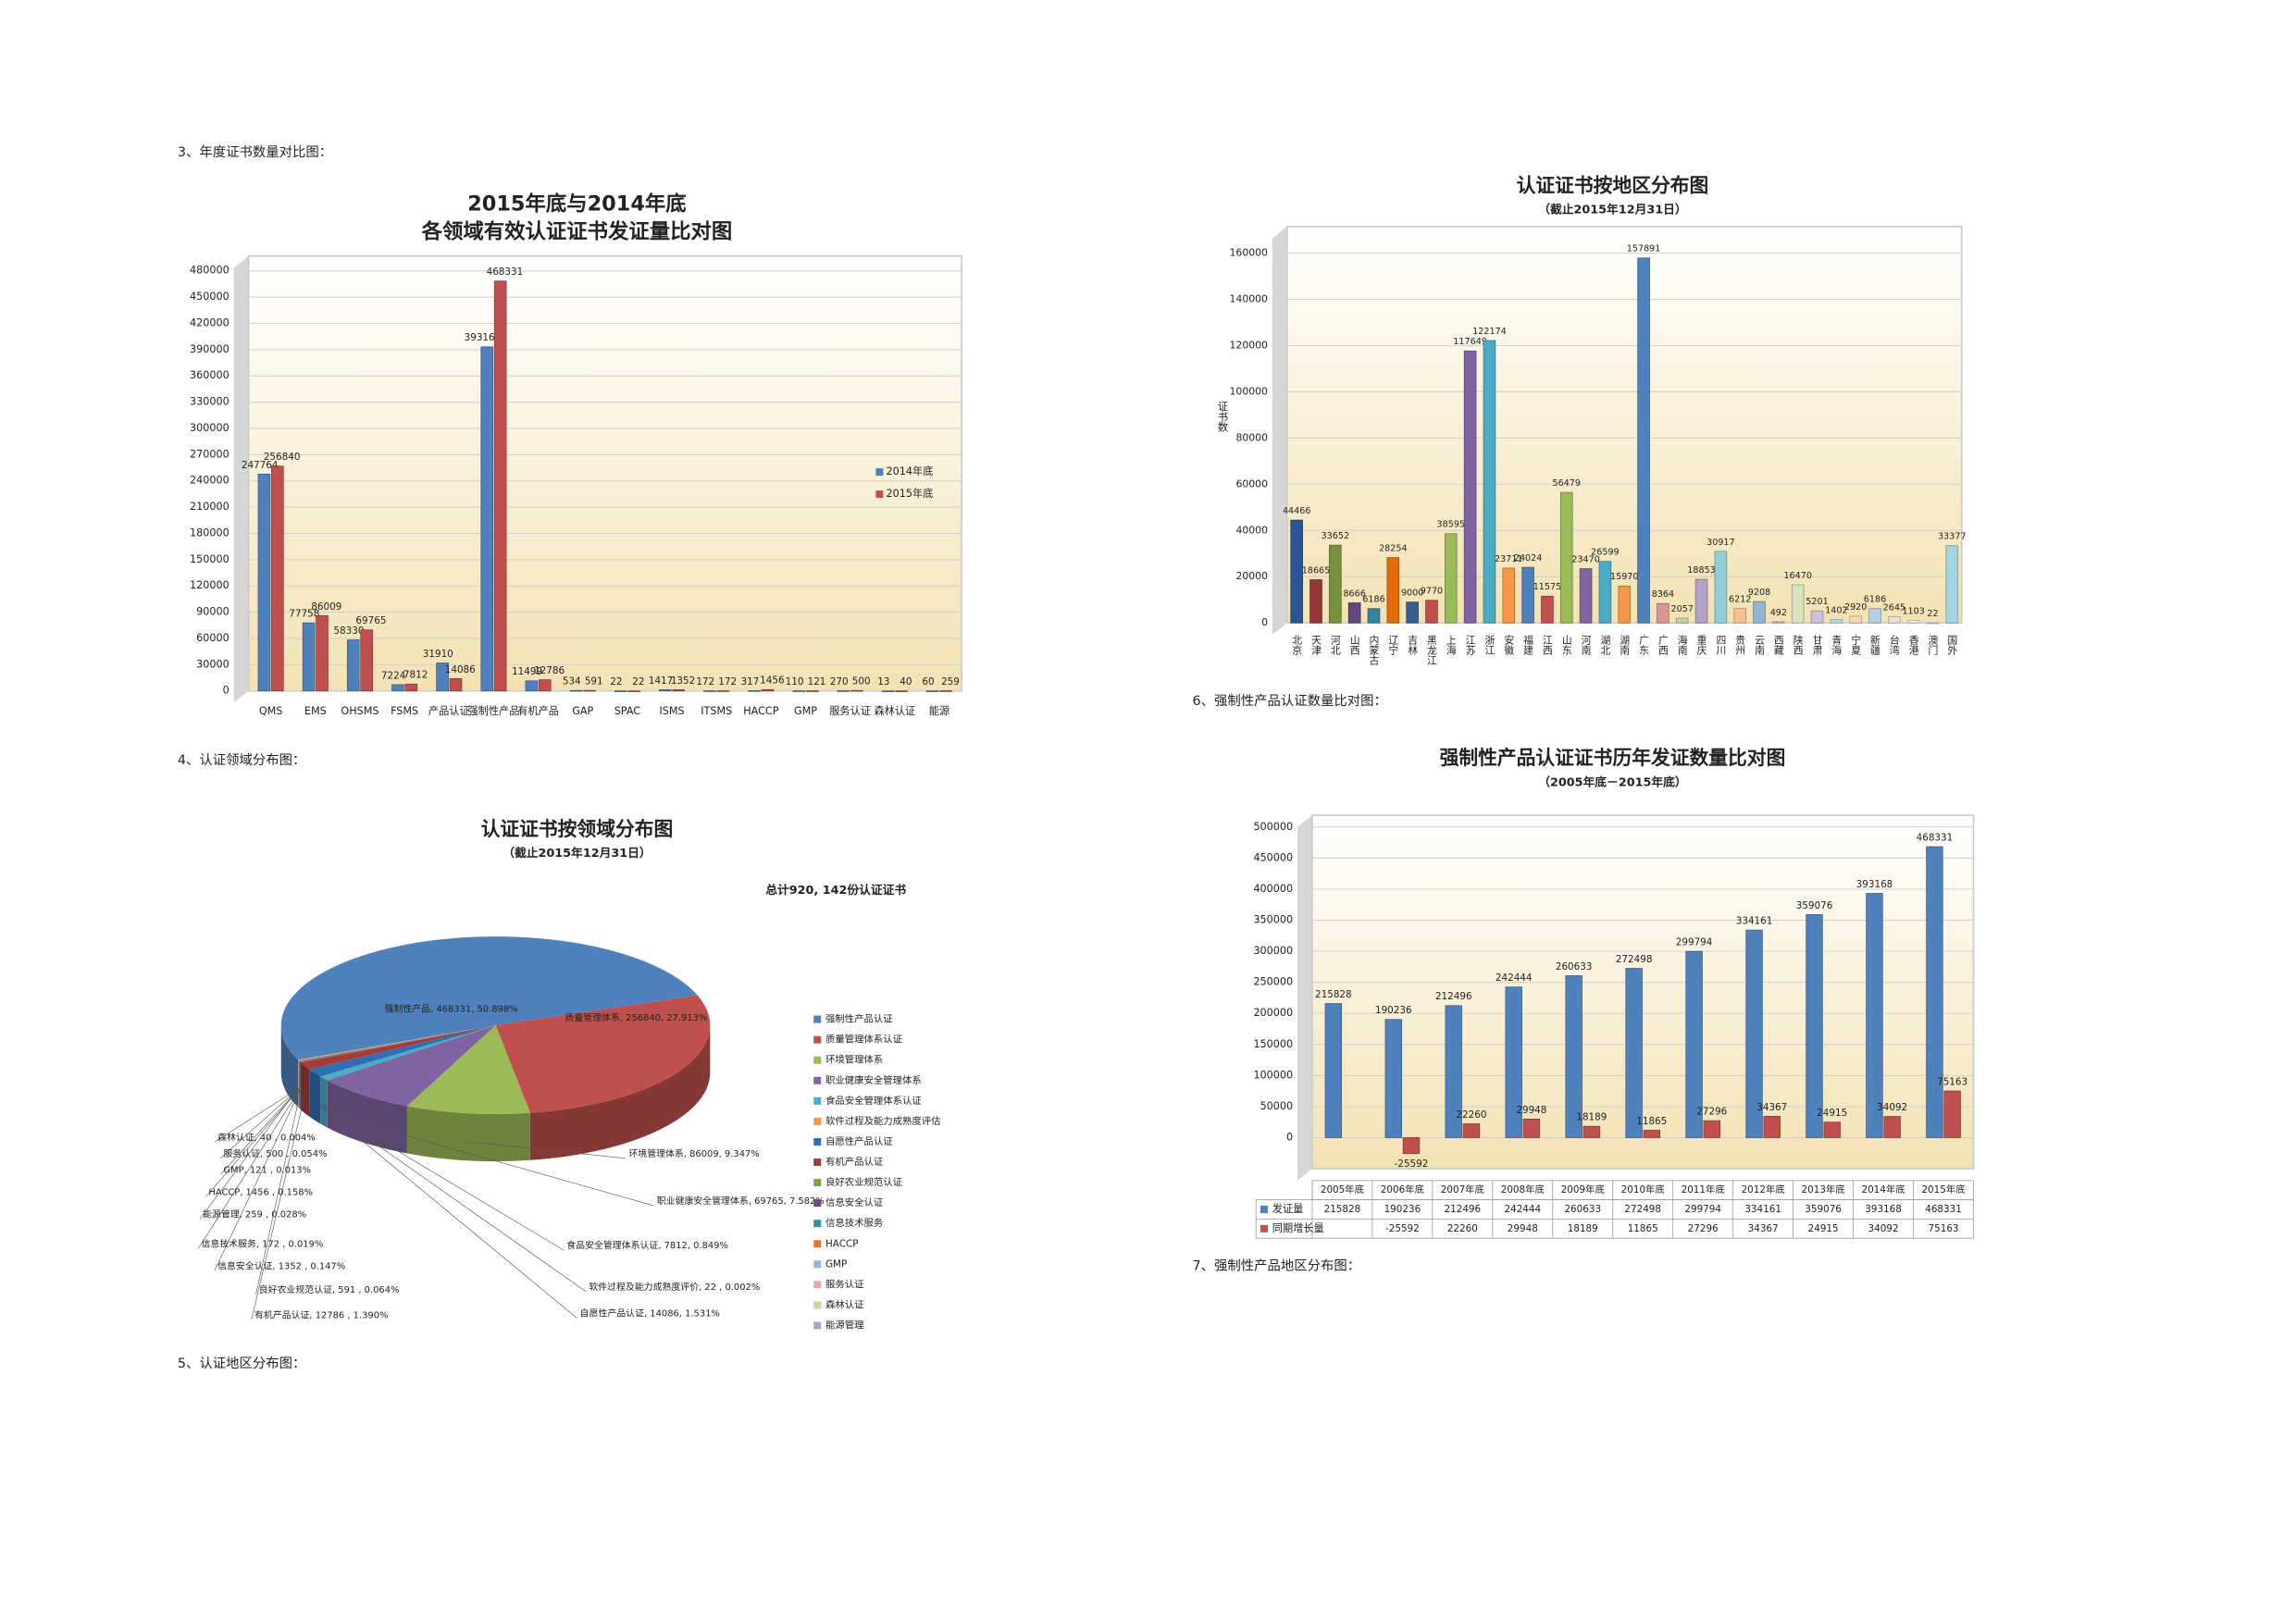 The image size is (2296, 1623). I want to click on bar-value-label: 13, so click(883, 682).